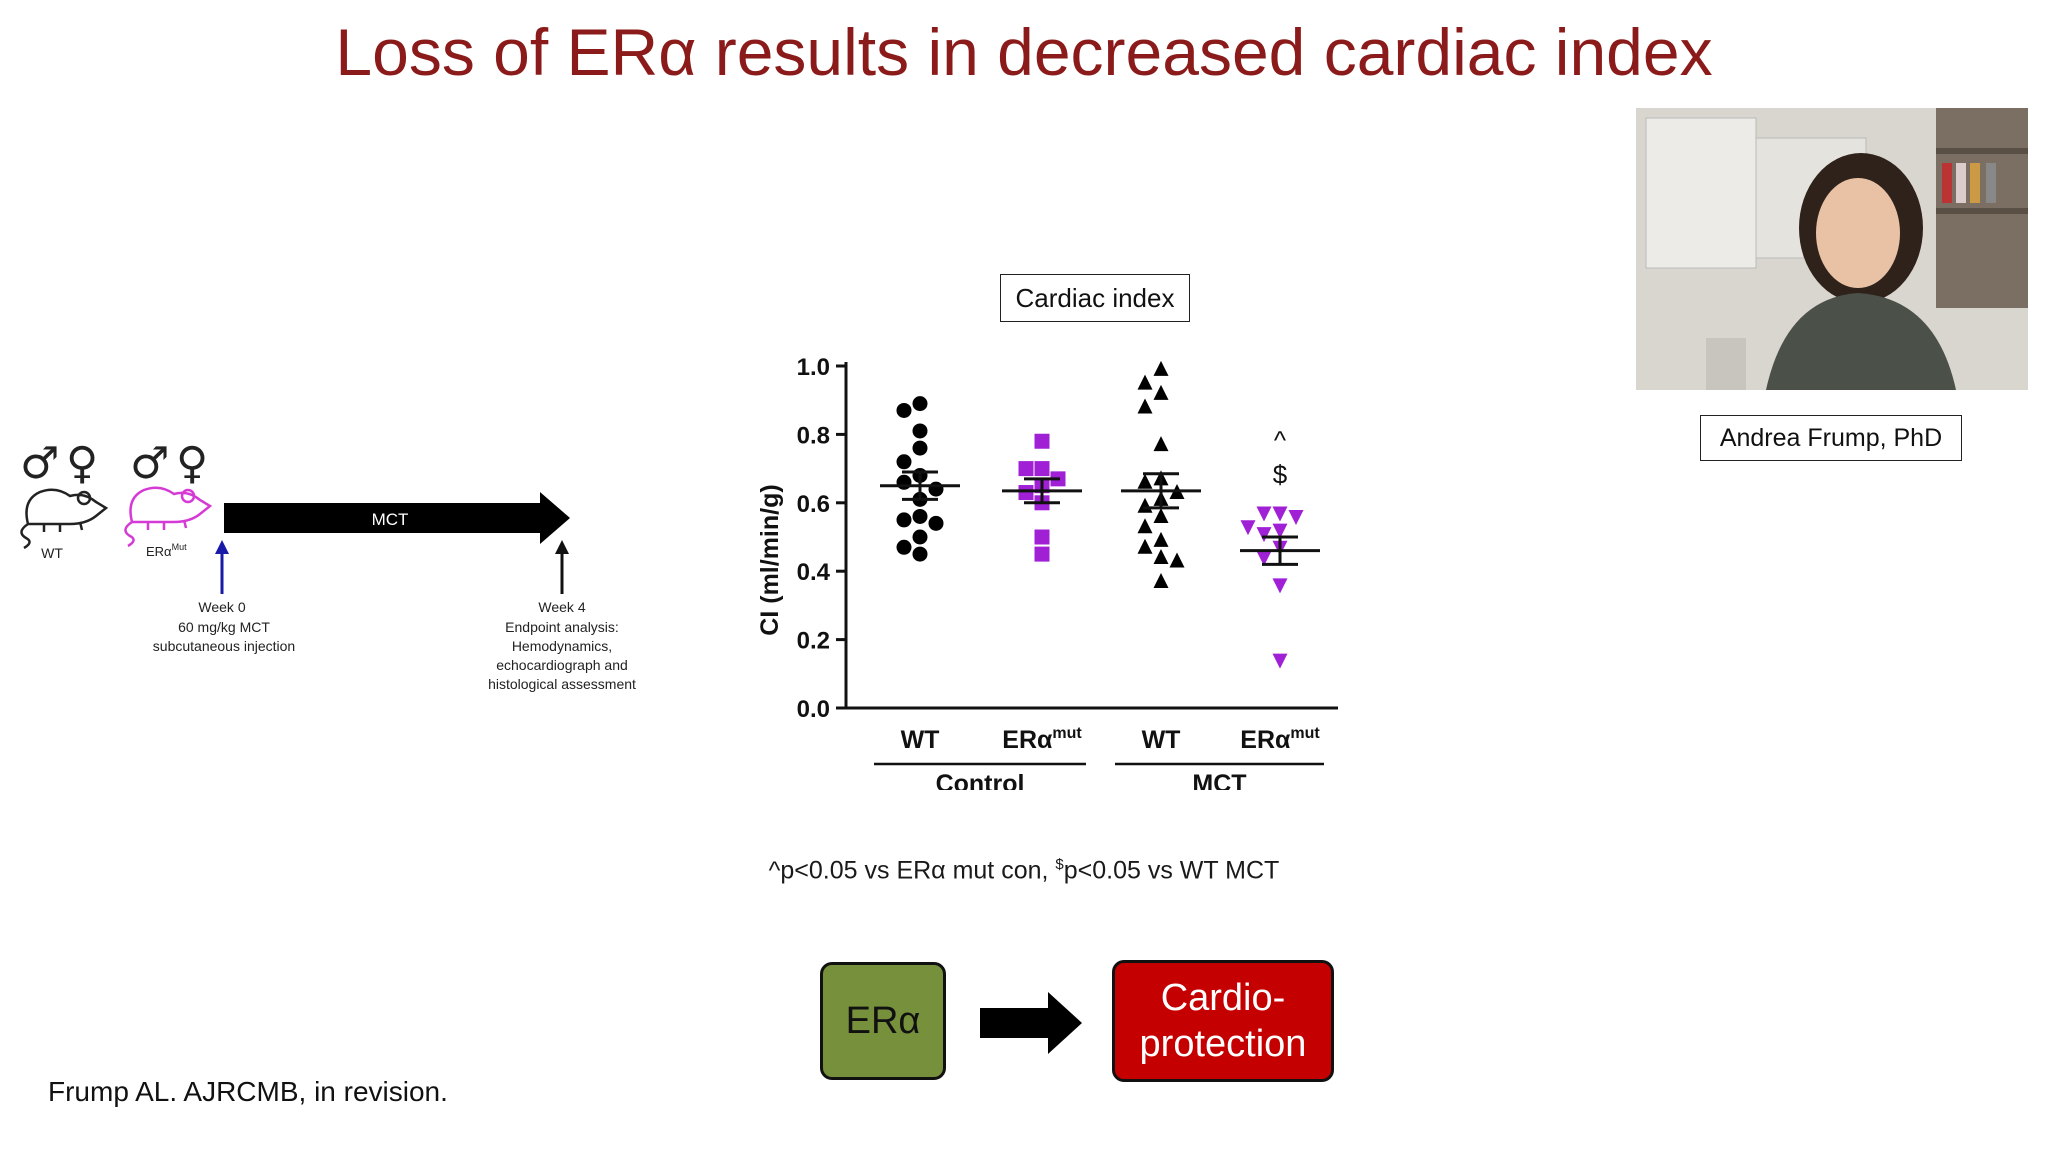 Image resolution: width=2048 pixels, height=1152 pixels. Describe the element at coordinates (1280, 474) in the screenshot. I see `significance-annotation: $` at that location.